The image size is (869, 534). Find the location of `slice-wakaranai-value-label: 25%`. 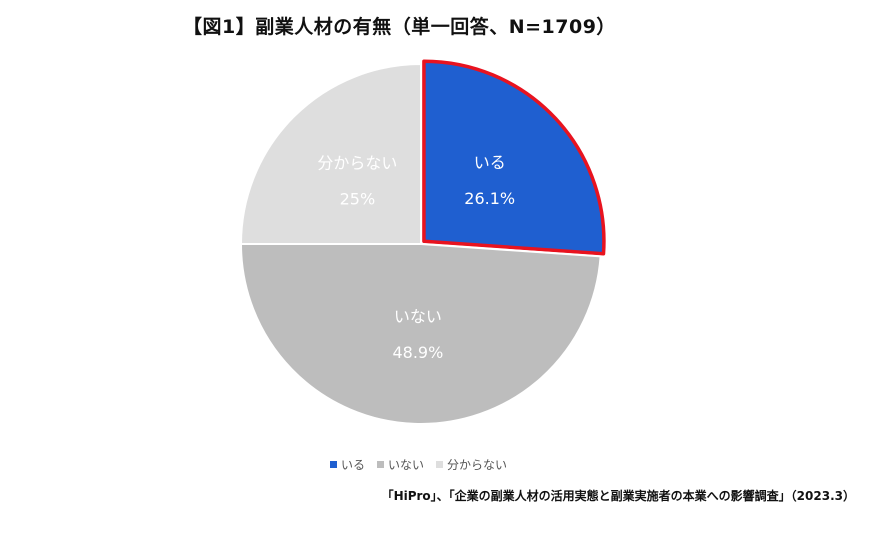

slice-wakaranai-value-label: 25% is located at coordinates (358, 198).